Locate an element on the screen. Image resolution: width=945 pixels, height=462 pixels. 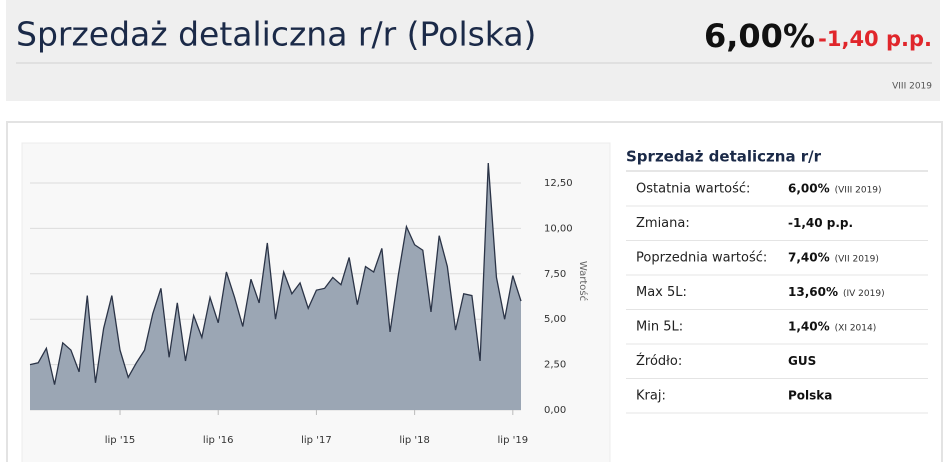
row-note: (XI 2014) is located at coordinates (856, 329).